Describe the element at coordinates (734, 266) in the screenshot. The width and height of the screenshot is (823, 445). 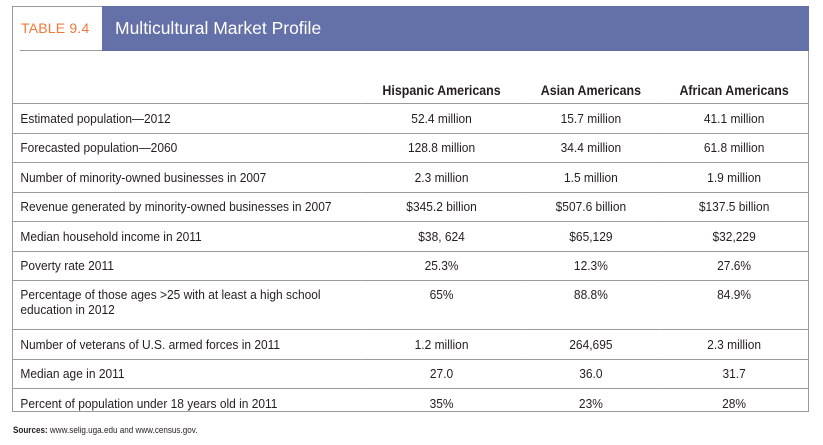
I see `table-cell: 27.6%` at that location.